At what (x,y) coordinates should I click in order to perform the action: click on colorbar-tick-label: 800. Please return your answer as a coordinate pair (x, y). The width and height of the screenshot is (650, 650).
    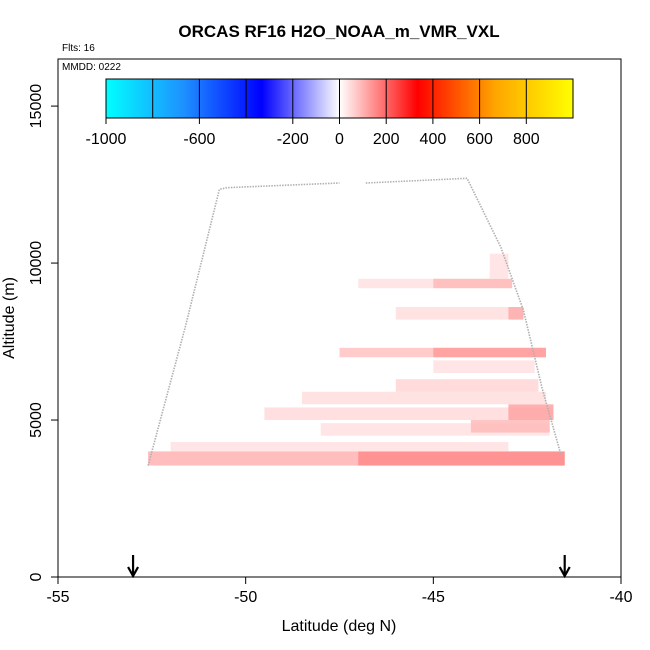
    Looking at the image, I should click on (526, 139).